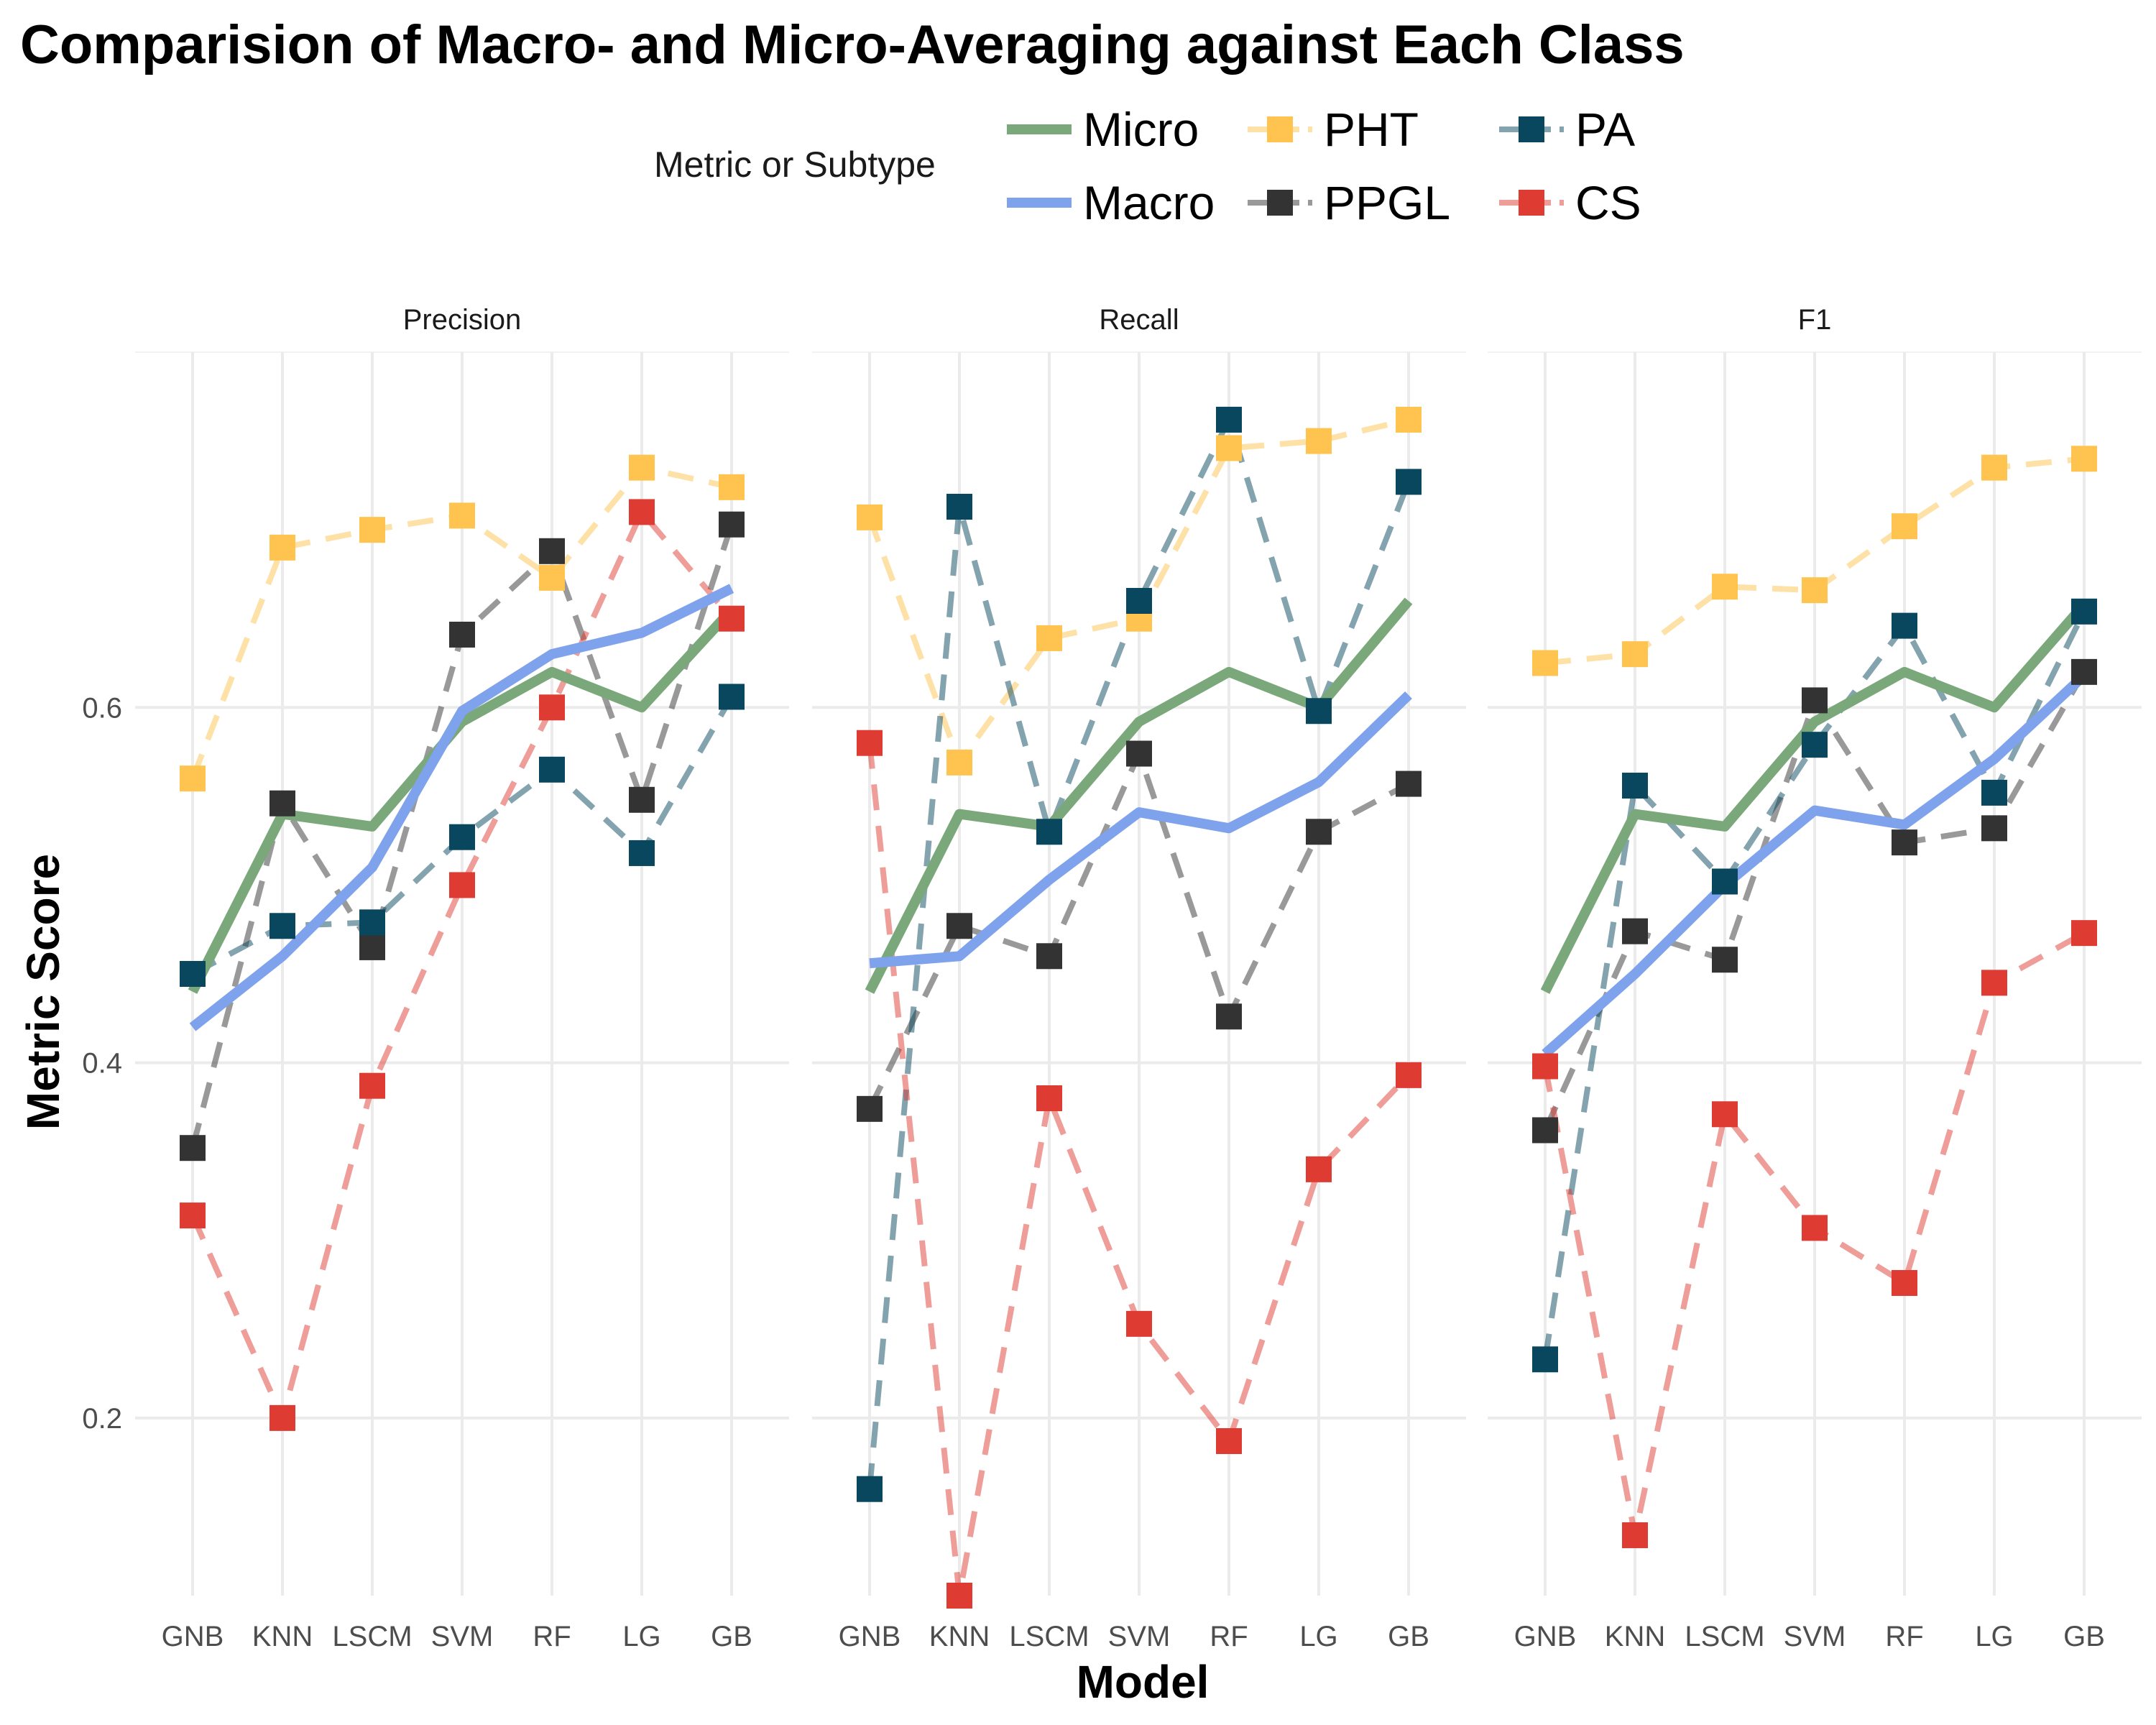 The width and height of the screenshot is (2156, 1725). I want to click on panel-strip-label: F1, so click(1815, 320).